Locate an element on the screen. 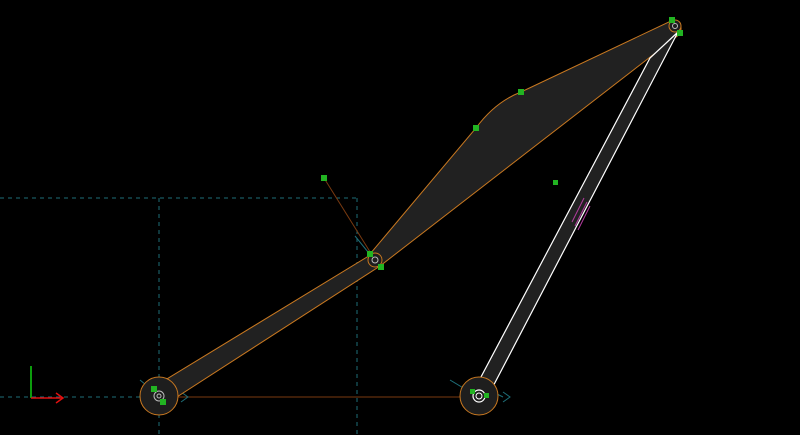 The height and width of the screenshot is (435, 800). origin-axes is located at coordinates (47, 384).